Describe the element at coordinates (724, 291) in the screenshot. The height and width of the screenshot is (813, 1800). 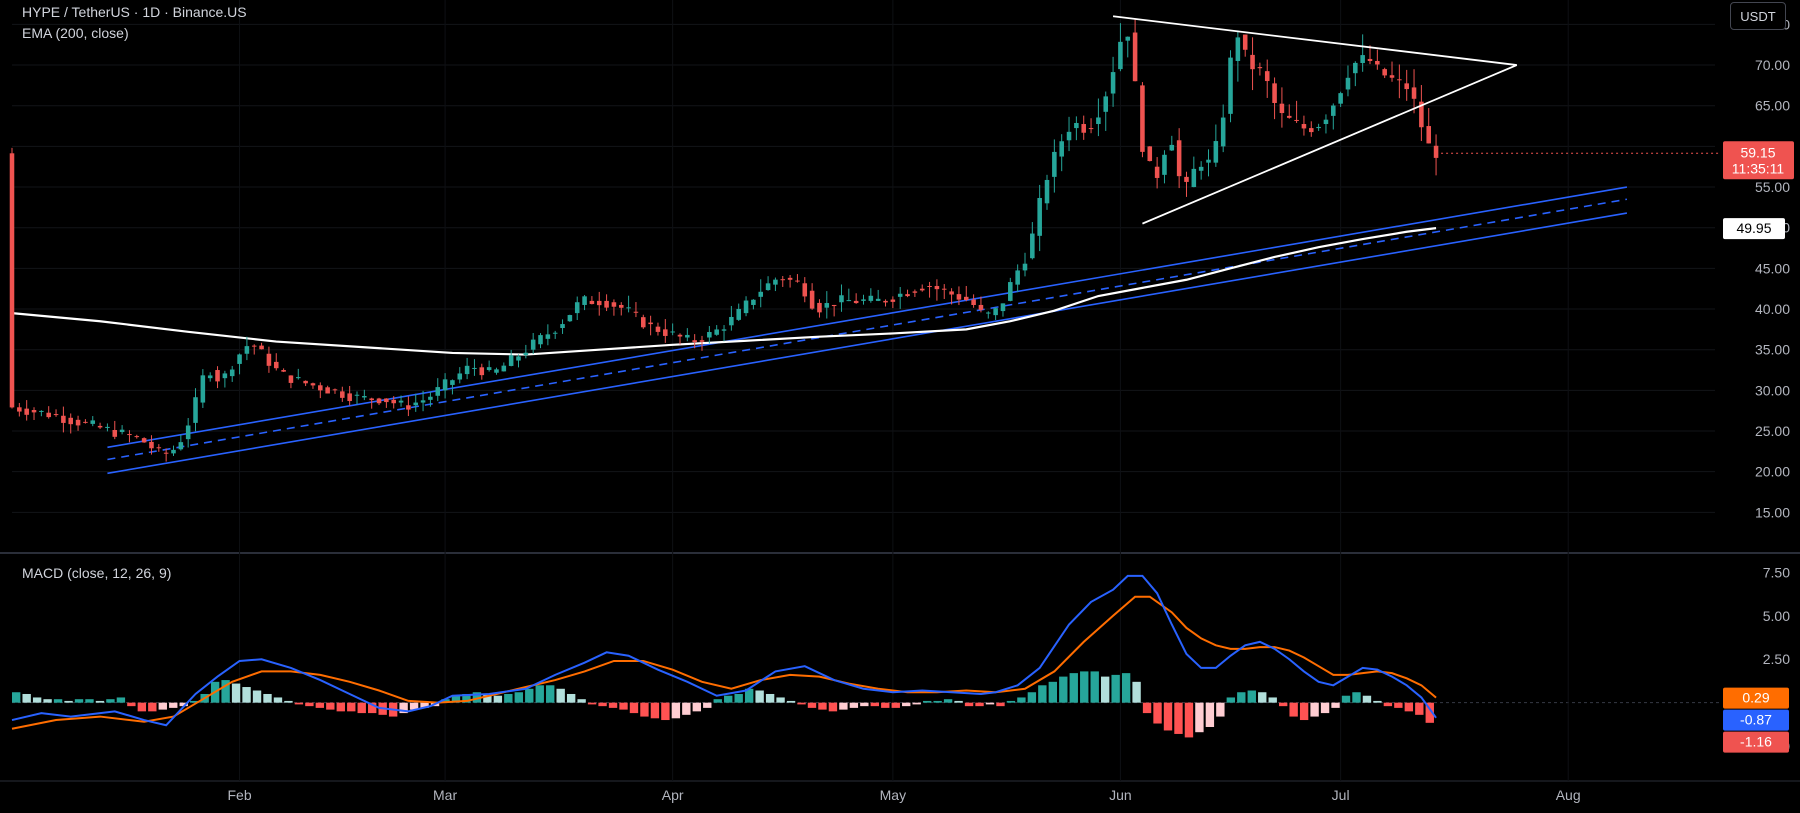
I see `ema-200-line` at that location.